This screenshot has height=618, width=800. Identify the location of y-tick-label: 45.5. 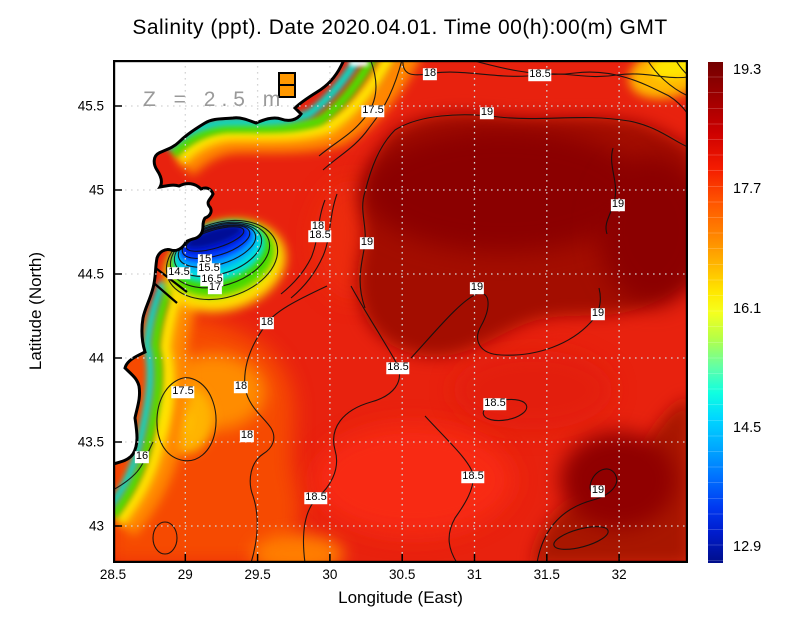
(90, 106).